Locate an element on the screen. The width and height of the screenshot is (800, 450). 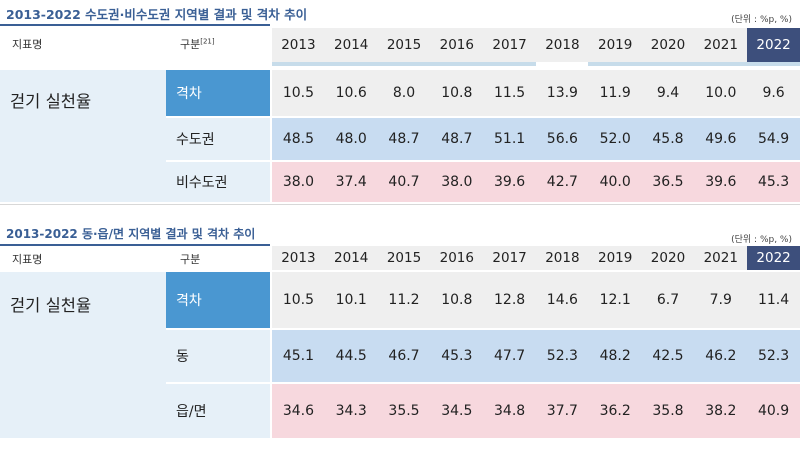
table-title: 2013-2022 동·읍/면 지역별 결과 및 격차 추이 is located at coordinates (131, 234).